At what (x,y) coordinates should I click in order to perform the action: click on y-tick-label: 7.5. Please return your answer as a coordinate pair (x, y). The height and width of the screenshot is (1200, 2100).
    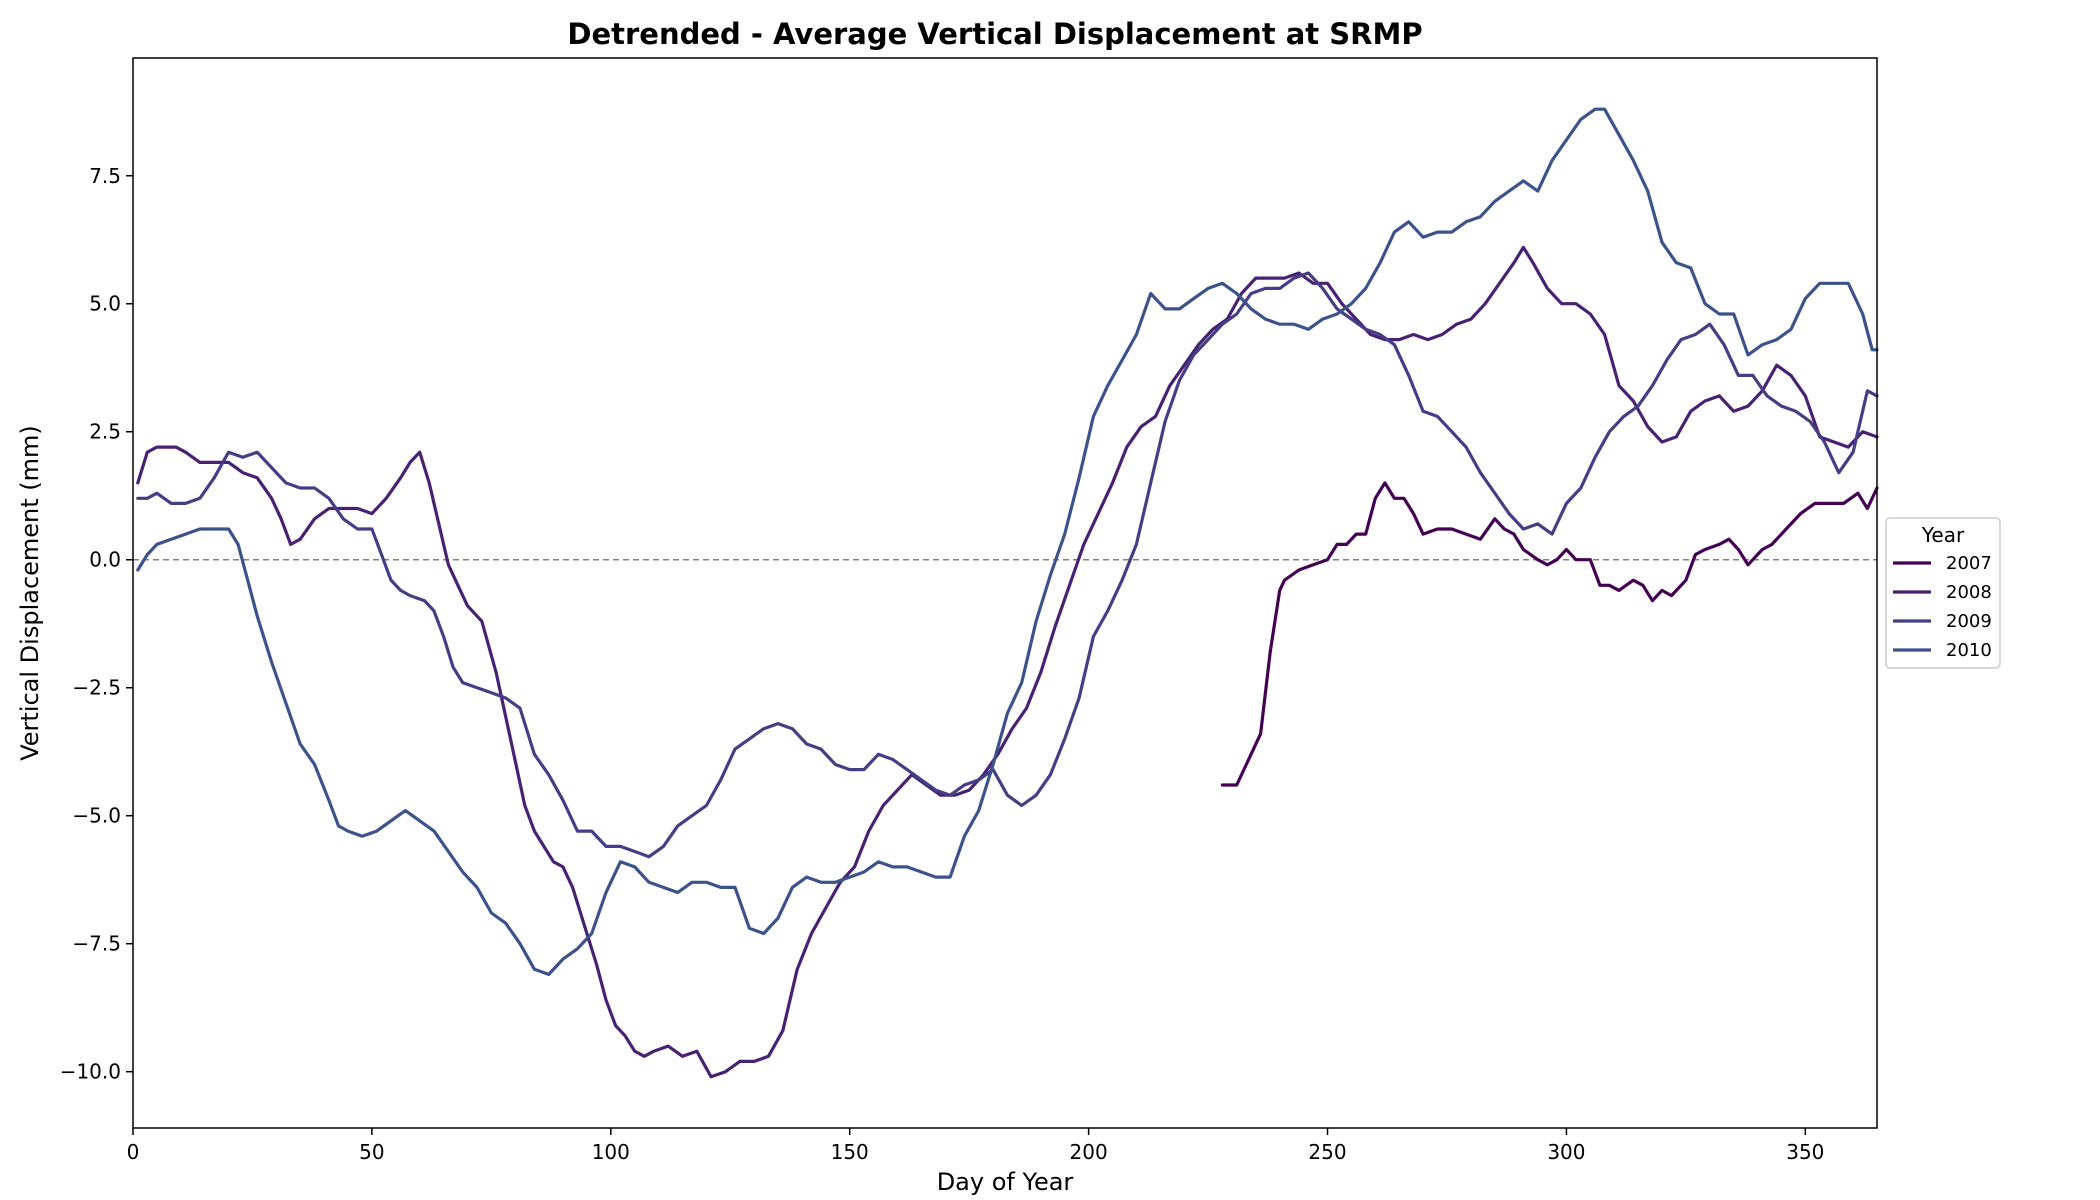
    Looking at the image, I should click on (105, 176).